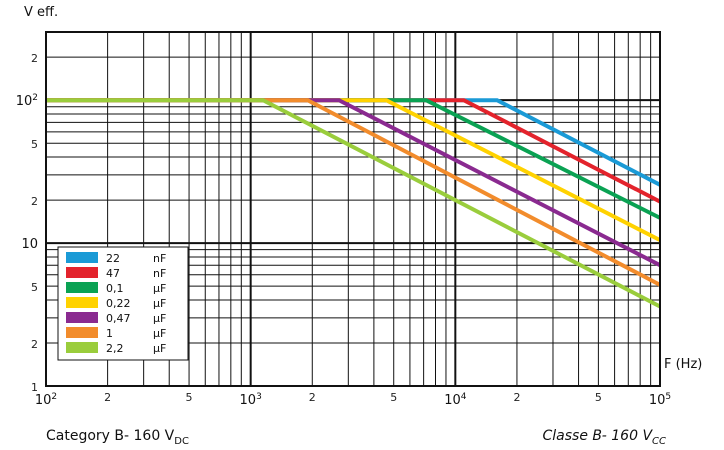  What do you see at coordinates (597, 436) in the screenshot?
I see `footer-classe-text: Classe B- 160 V` at bounding box center [597, 436].